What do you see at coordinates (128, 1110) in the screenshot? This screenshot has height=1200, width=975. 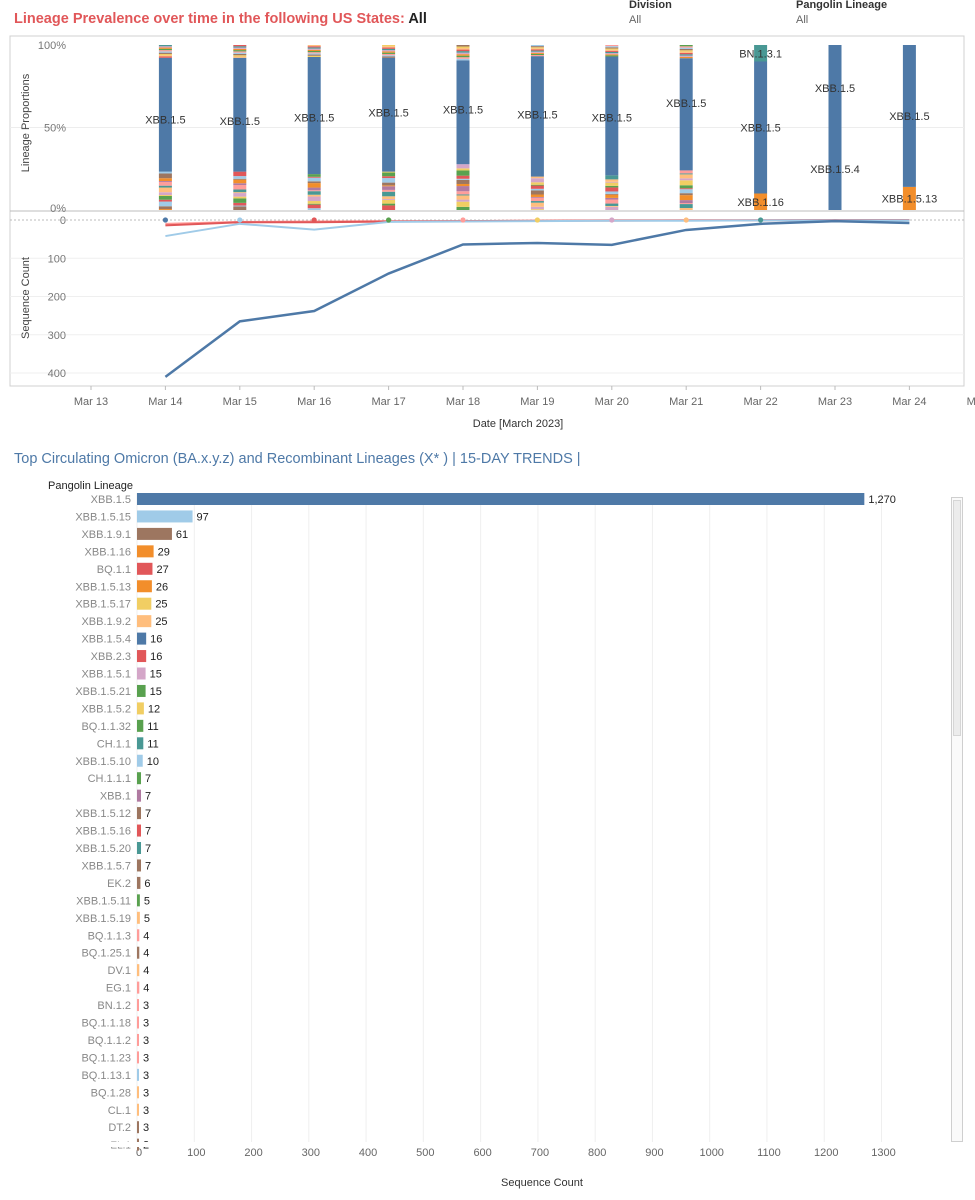 I see `lineage-row: CL.1 3` at bounding box center [128, 1110].